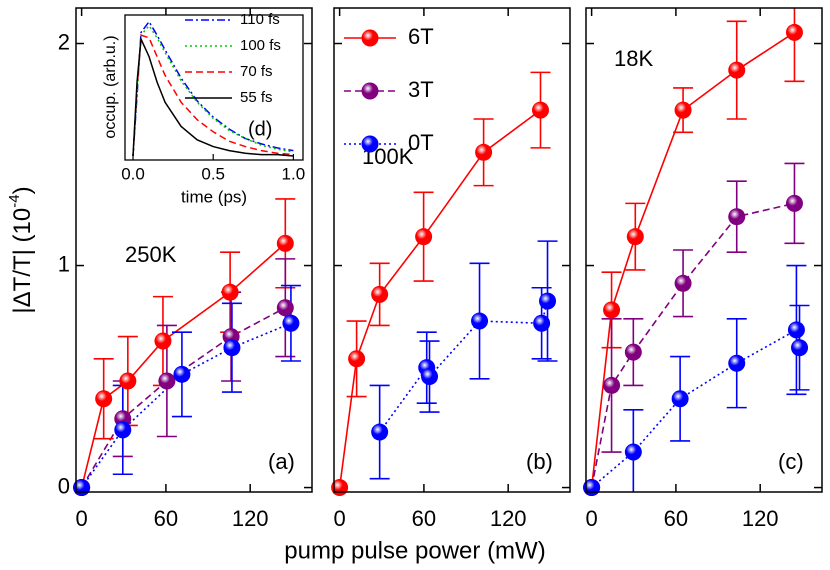 The height and width of the screenshot is (570, 830). I want to click on x-tick-label: 1.0, so click(294, 173).